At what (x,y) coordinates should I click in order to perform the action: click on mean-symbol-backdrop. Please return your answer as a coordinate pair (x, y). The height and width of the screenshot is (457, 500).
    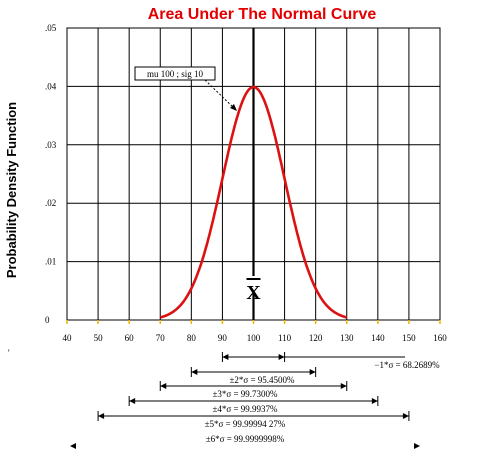
    Looking at the image, I should click on (253, 285).